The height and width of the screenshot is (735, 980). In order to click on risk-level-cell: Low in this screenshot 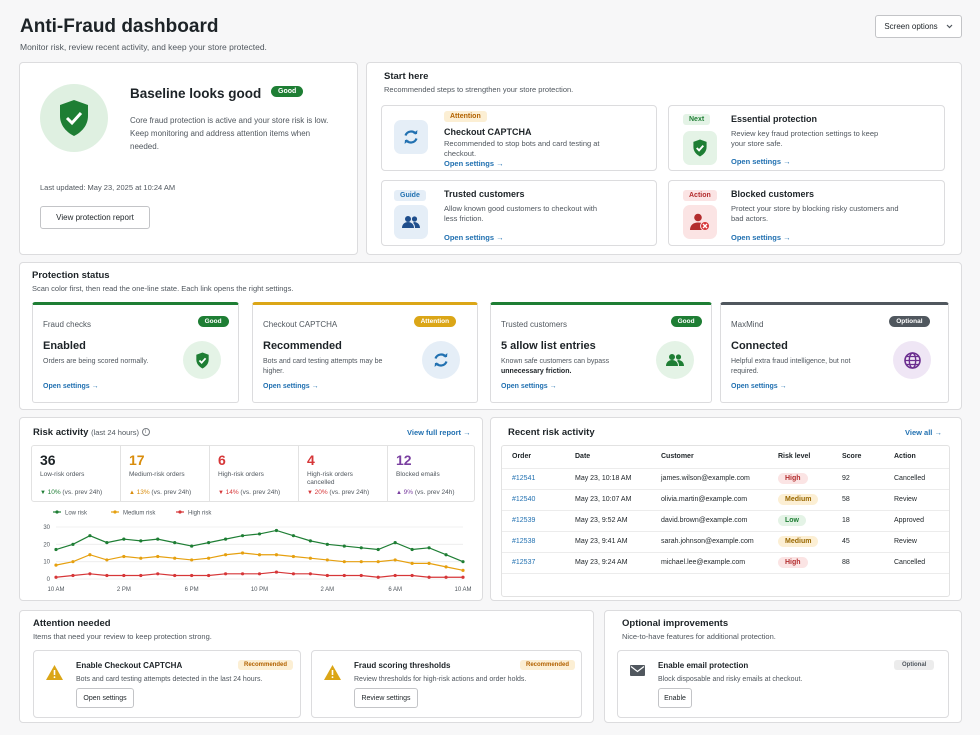, I will do `click(800, 521)`.